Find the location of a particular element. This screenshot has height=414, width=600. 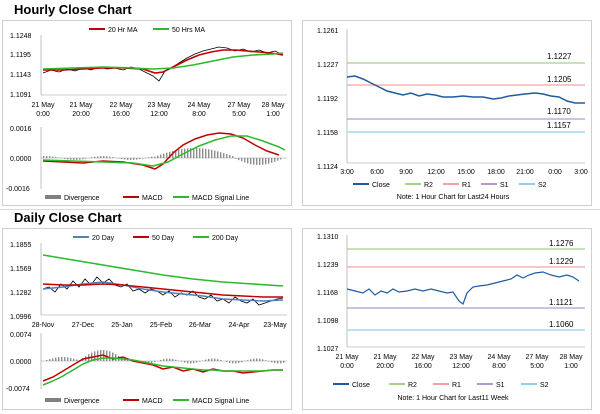

hourly-20hr-ma-line is located at coordinates (163, 61).